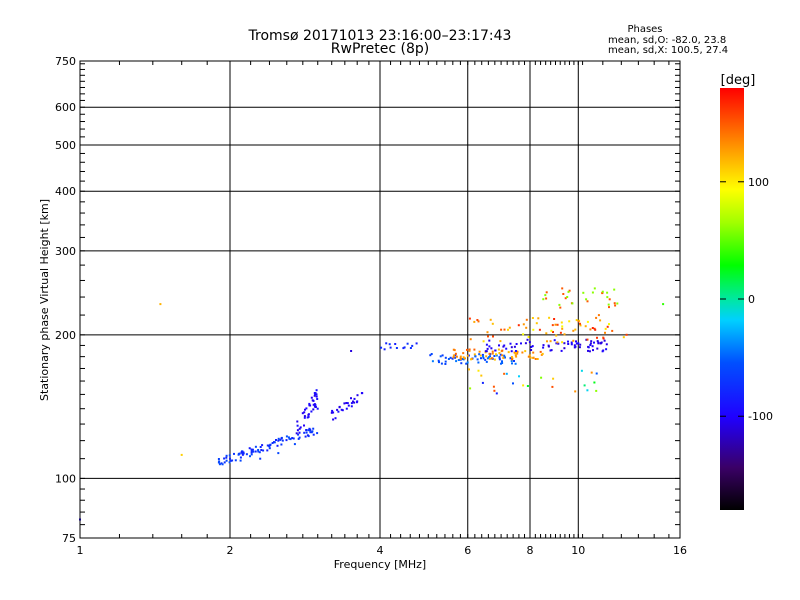 Image resolution: width=800 pixels, height=600 pixels. What do you see at coordinates (467, 550) in the screenshot?
I see `x-tick-label: 6` at bounding box center [467, 550].